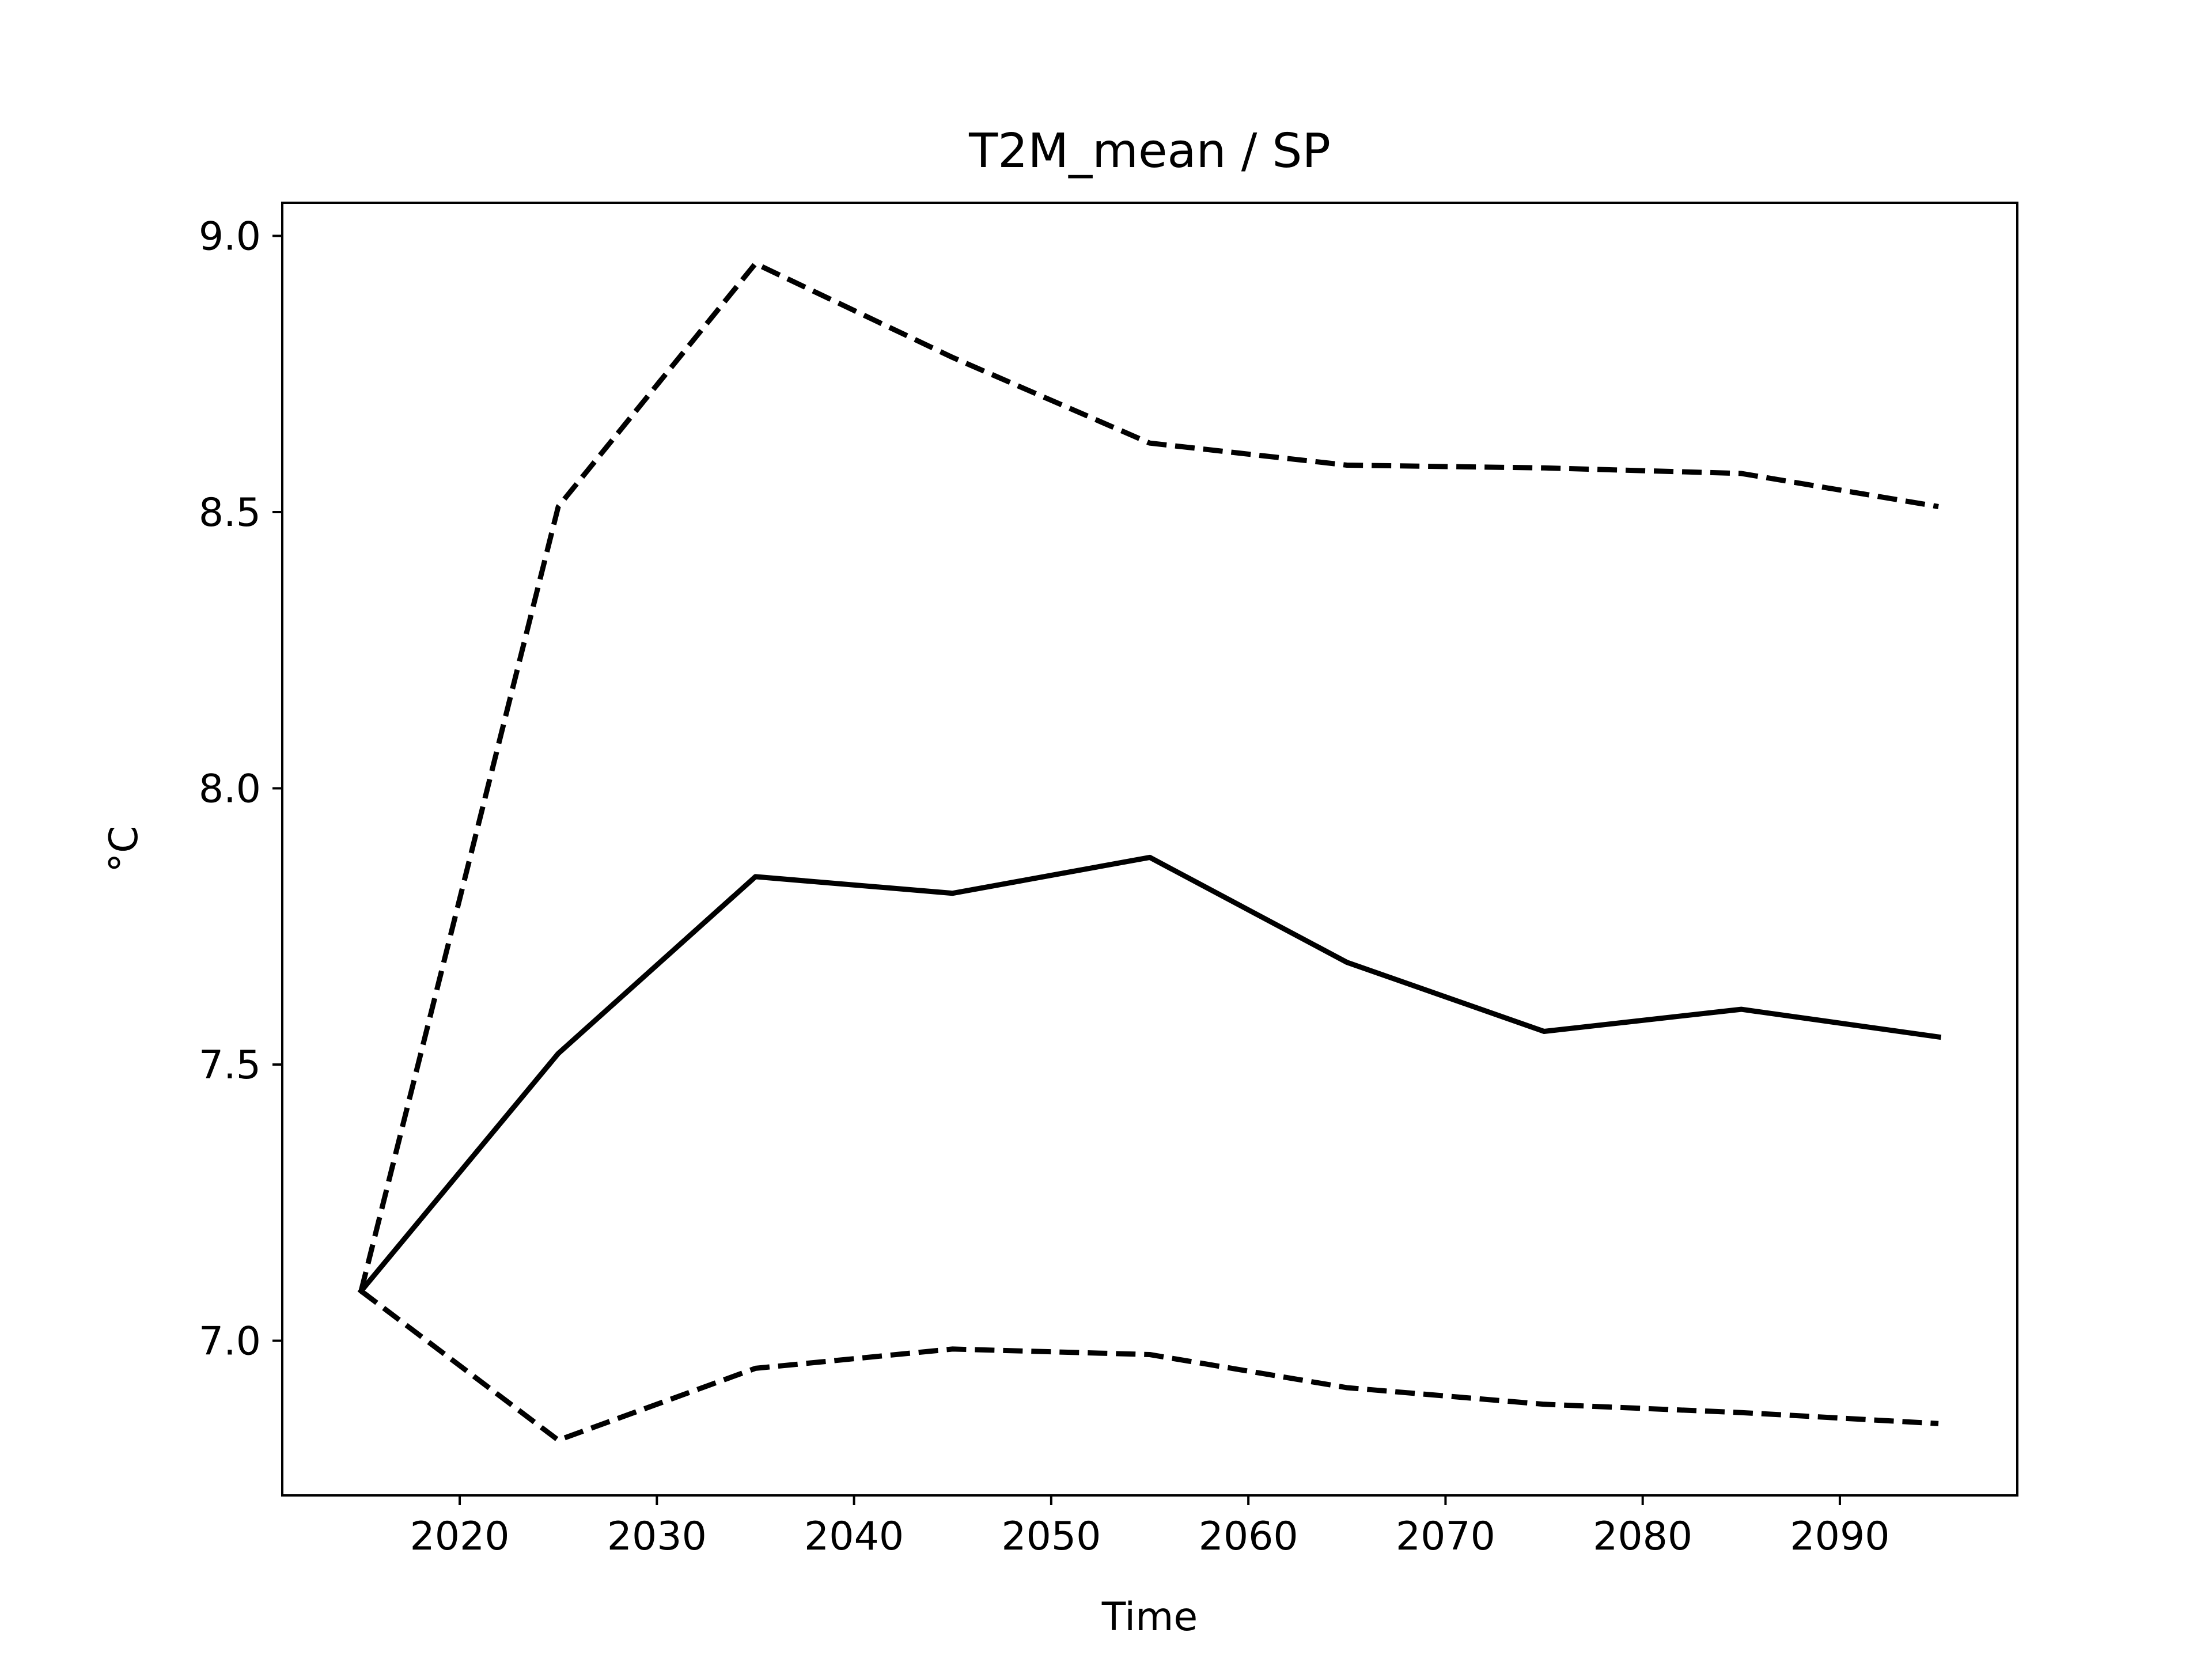 The width and height of the screenshot is (2212, 1659). Describe the element at coordinates (230, 1341) in the screenshot. I see `y-tick-label: 7.0` at that location.